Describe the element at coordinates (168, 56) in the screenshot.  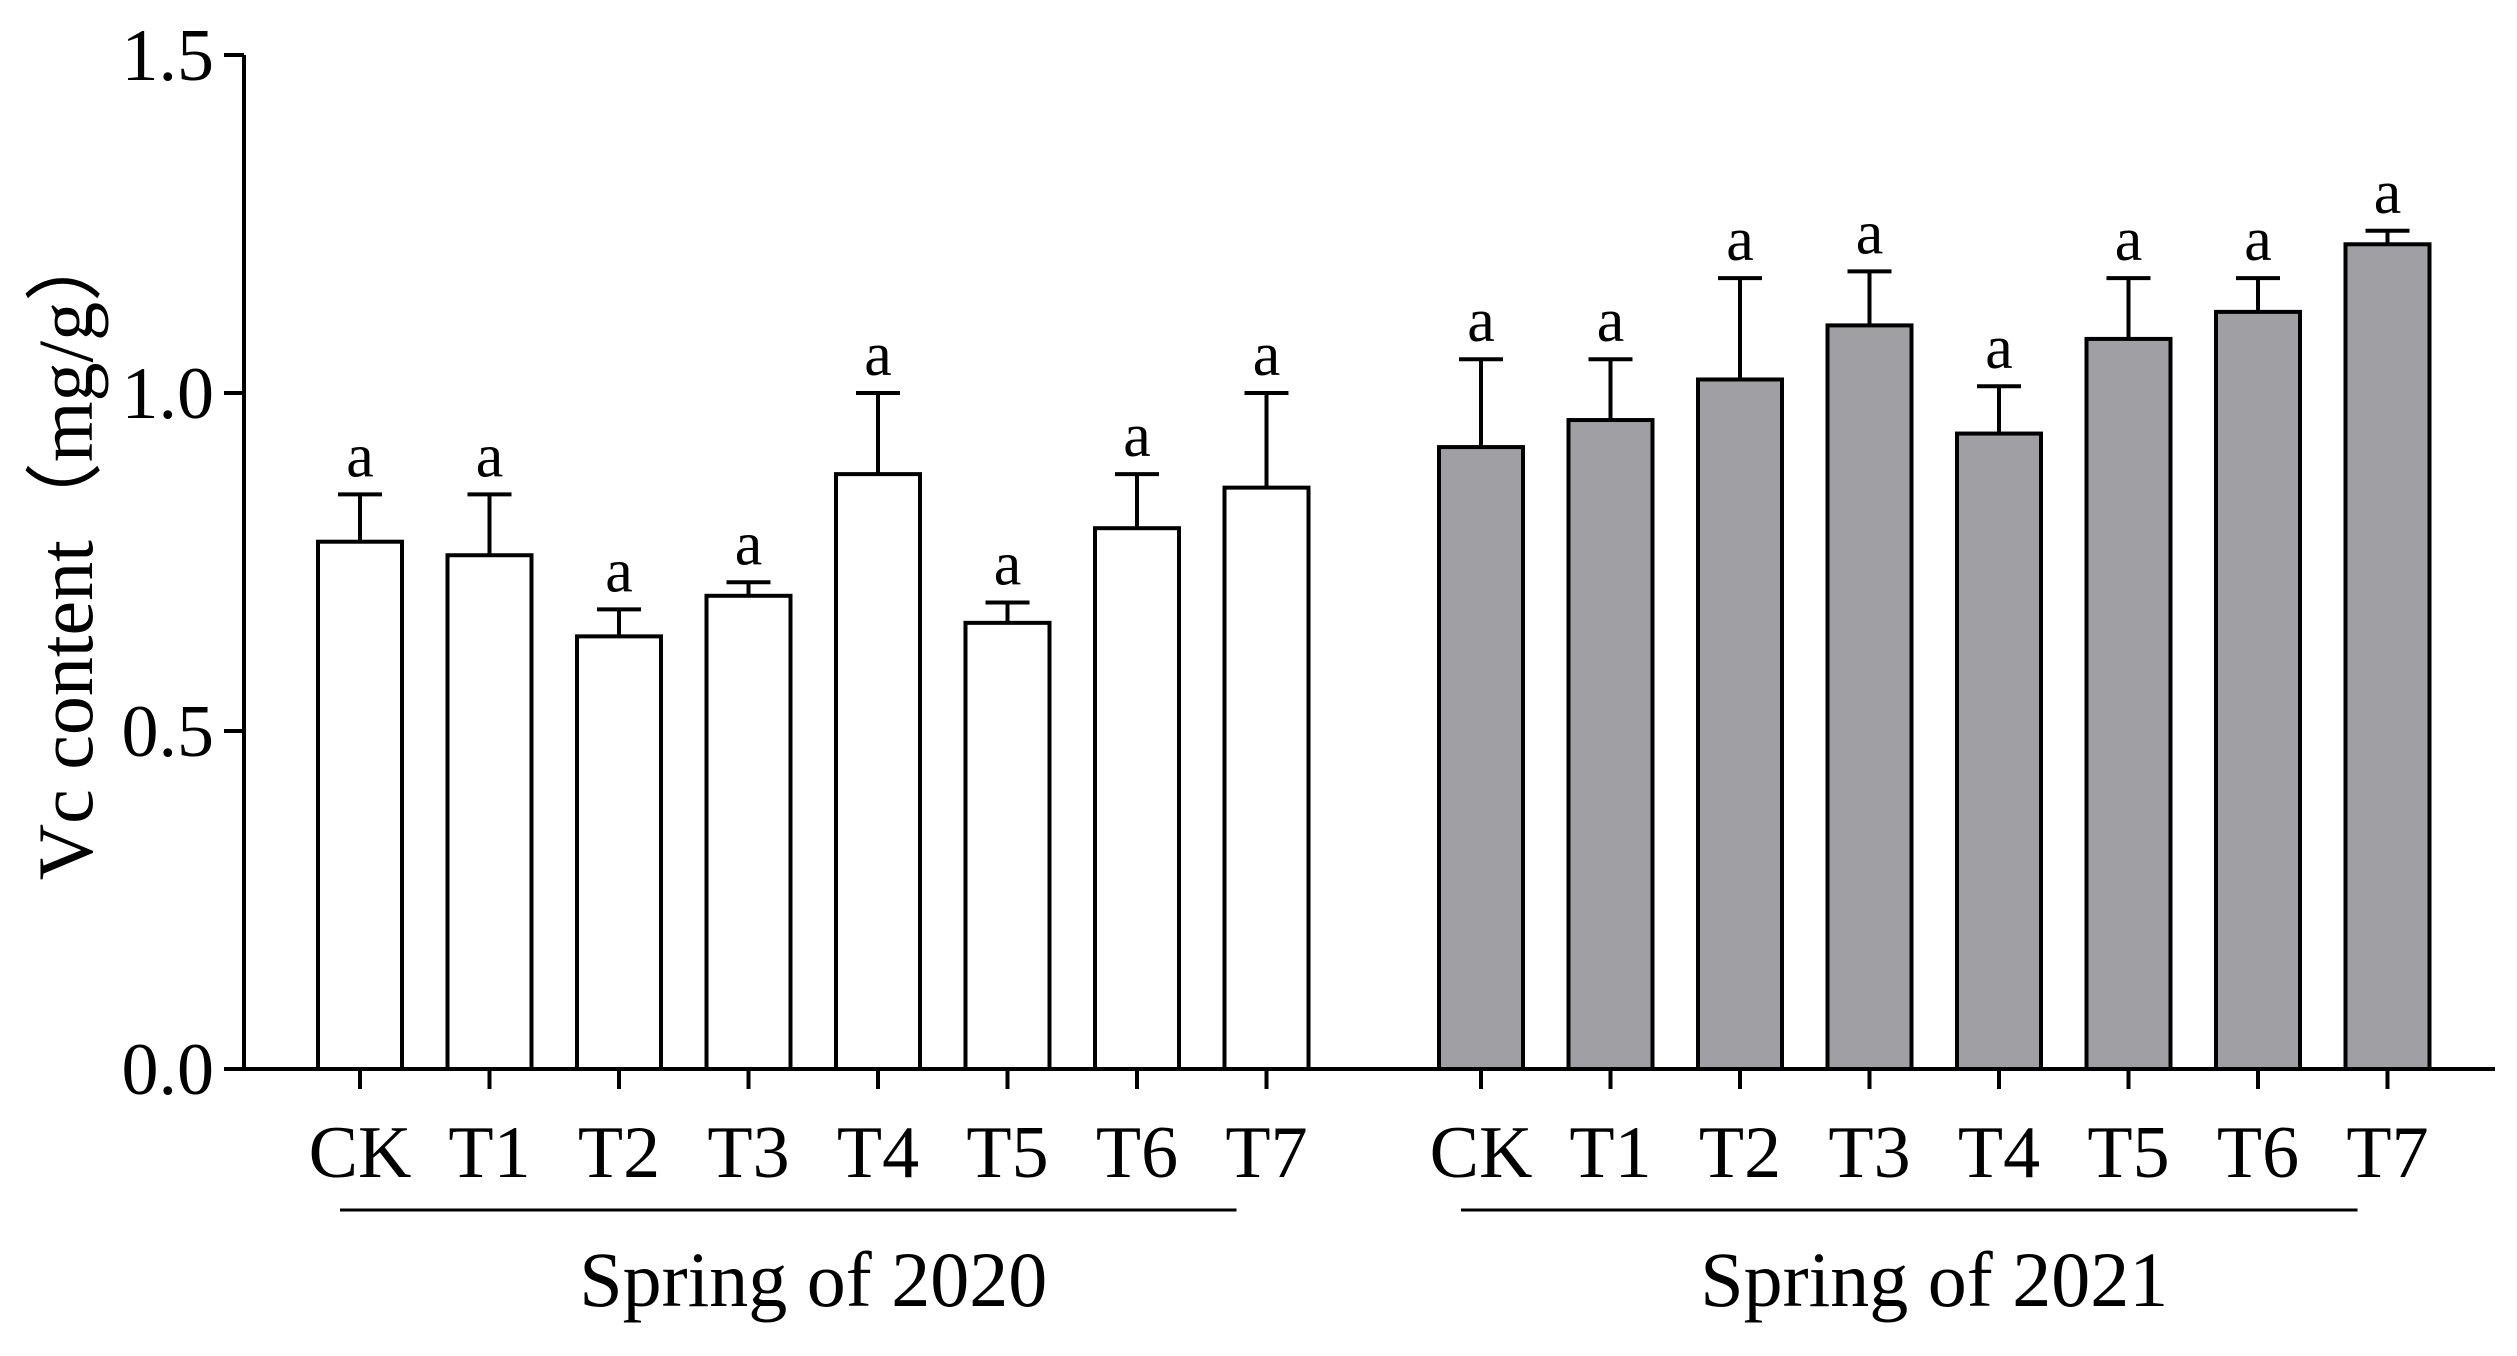
I see `y-tick-label: 1.5` at that location.